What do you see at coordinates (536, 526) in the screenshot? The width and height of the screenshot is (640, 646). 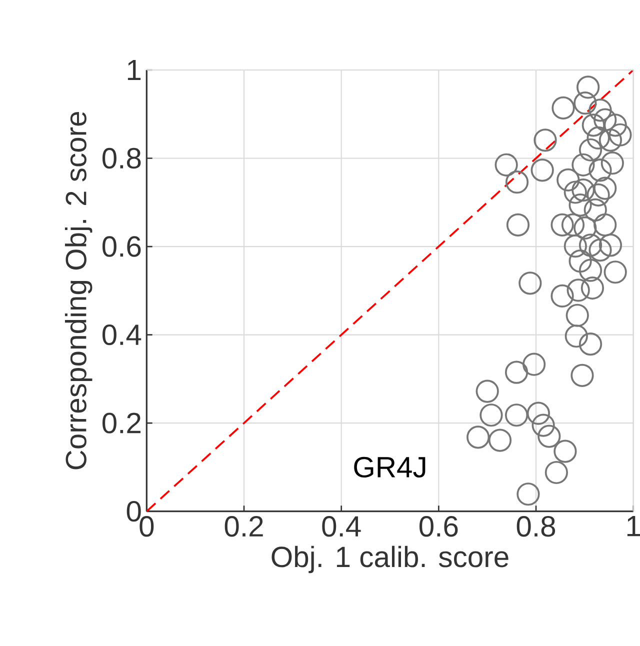 I see `x-tick-label: 0.8` at bounding box center [536, 526].